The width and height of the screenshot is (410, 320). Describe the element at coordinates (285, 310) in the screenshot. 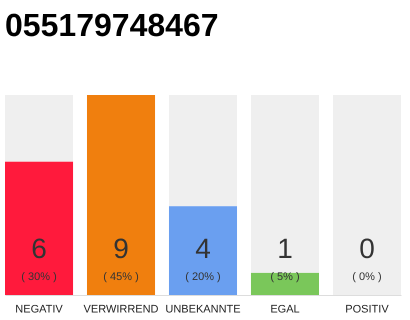

I see `x-tick-label: EGAL` at that location.